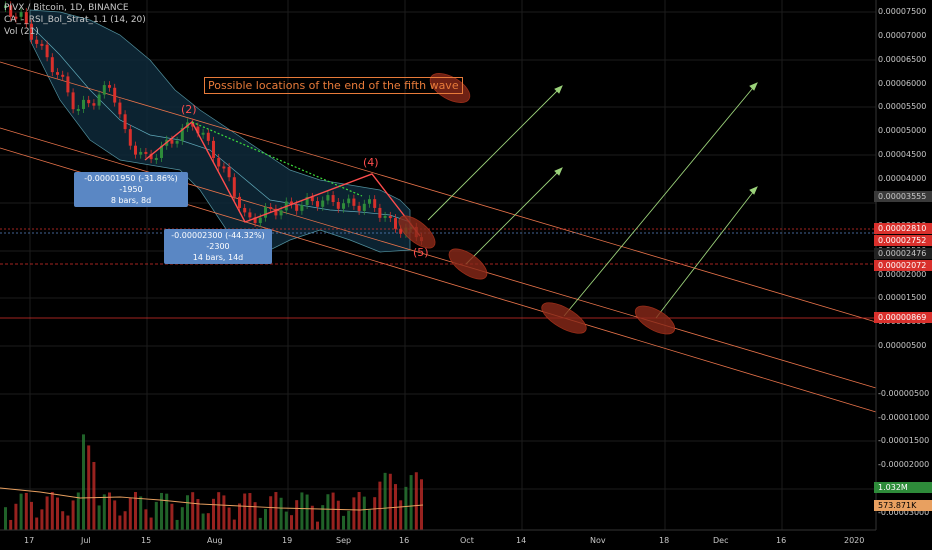 The image size is (932, 550). I want to click on price-tag: 0.00002810, so click(903, 228).